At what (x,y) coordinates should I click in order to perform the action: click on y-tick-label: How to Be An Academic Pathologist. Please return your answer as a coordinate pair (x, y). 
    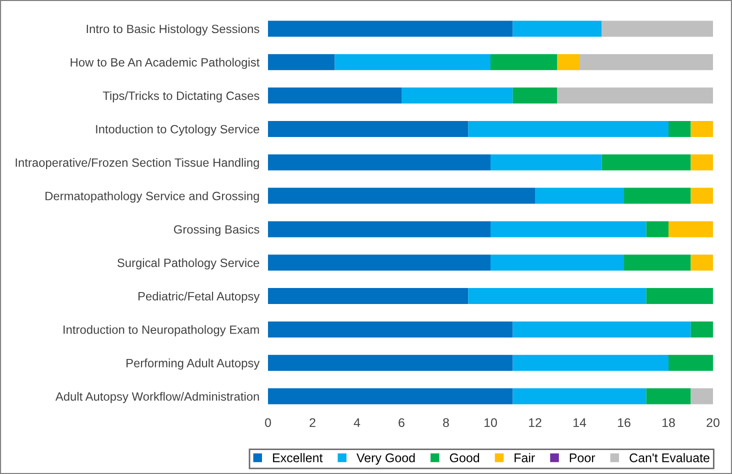
    Looking at the image, I should click on (165, 63).